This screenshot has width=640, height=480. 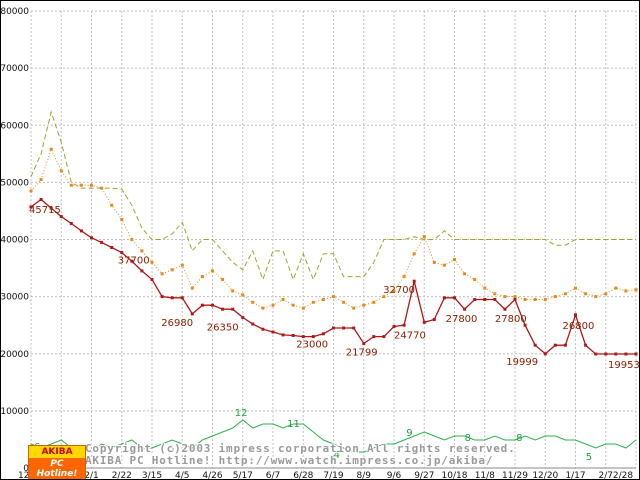 I want to click on svg-text: 26980, so click(x=177, y=323).